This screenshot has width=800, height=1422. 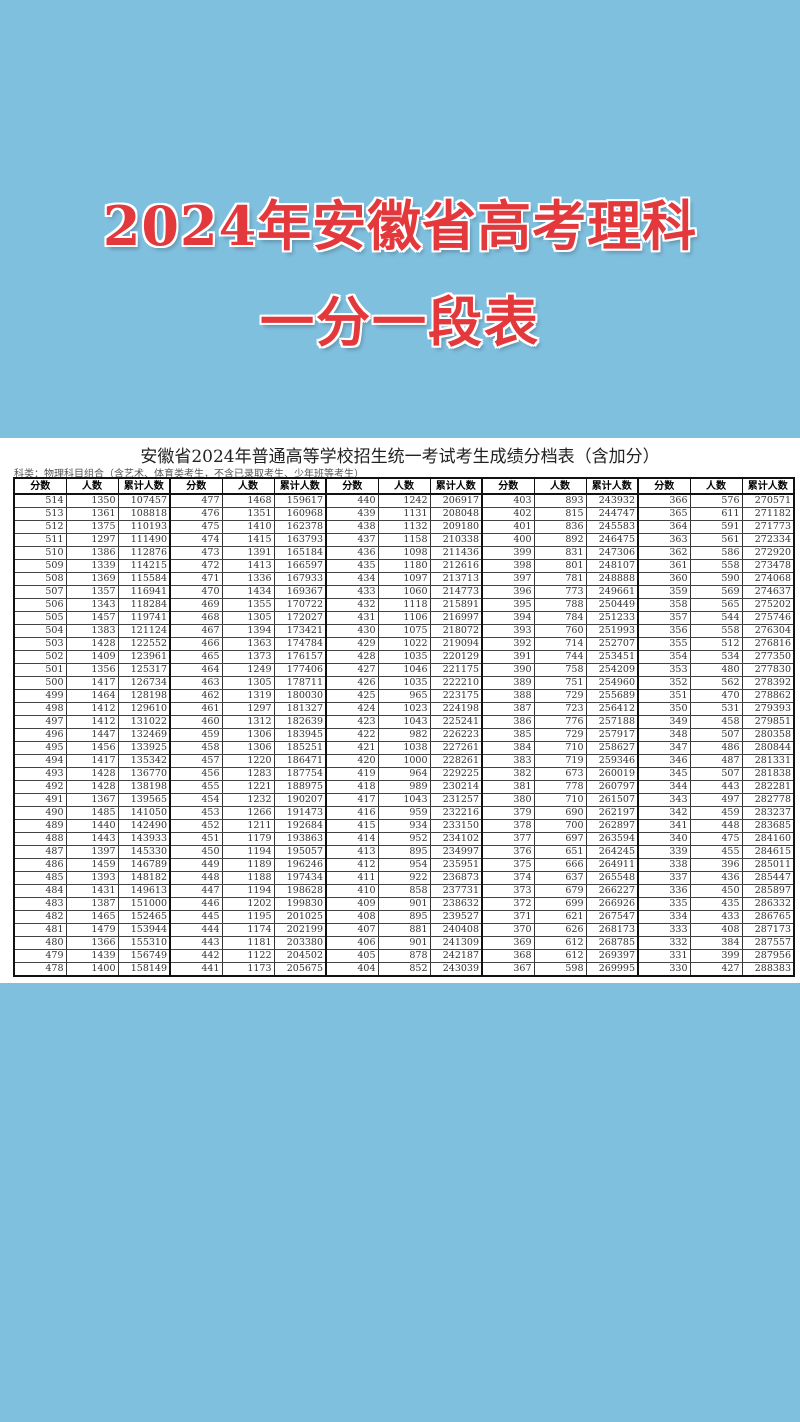 I want to click on cell-cumulative: 237731, so click(x=456, y=891).